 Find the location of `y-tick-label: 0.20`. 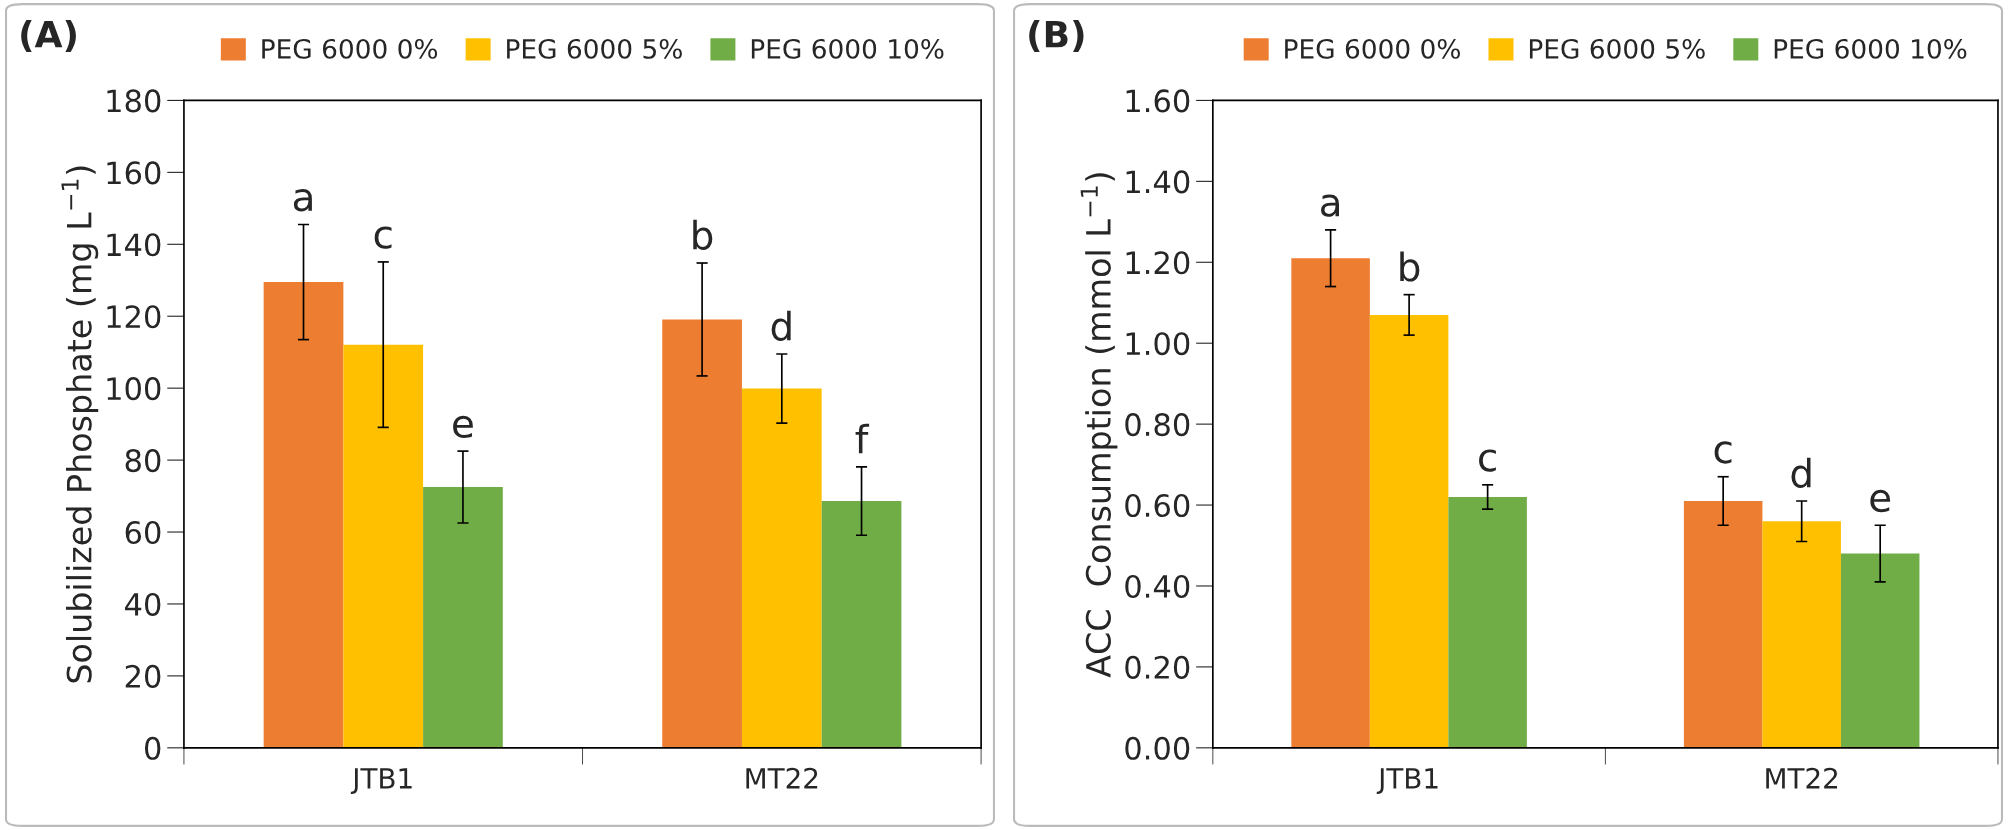

y-tick-label: 0.20 is located at coordinates (1157, 667).